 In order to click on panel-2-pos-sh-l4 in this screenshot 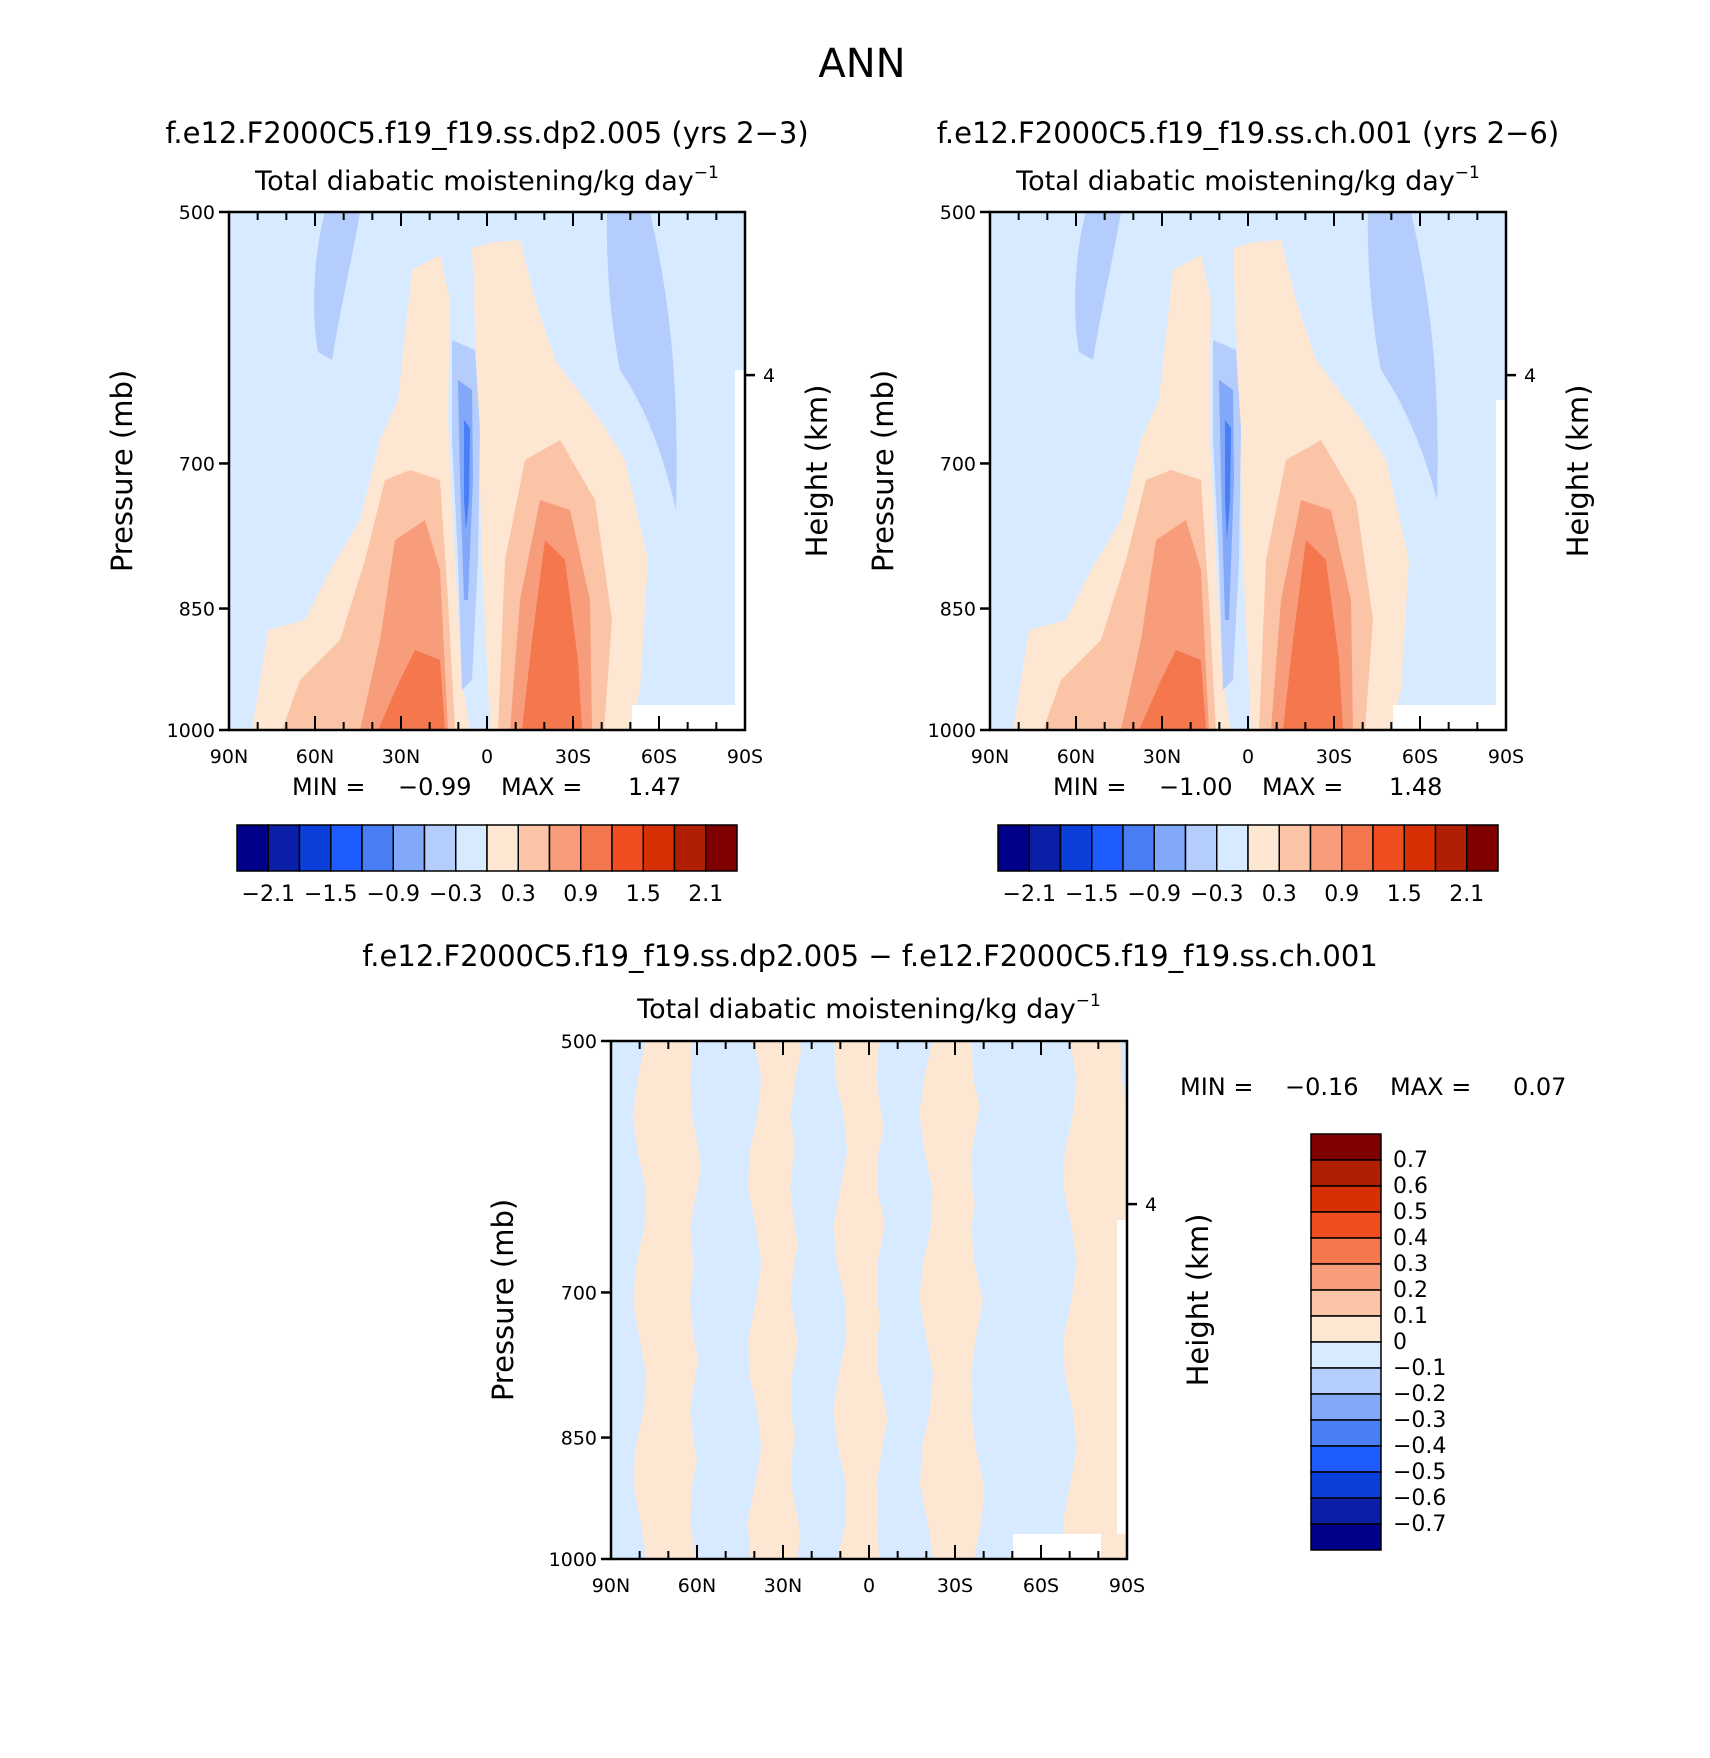, I will do `click(1313, 635)`.